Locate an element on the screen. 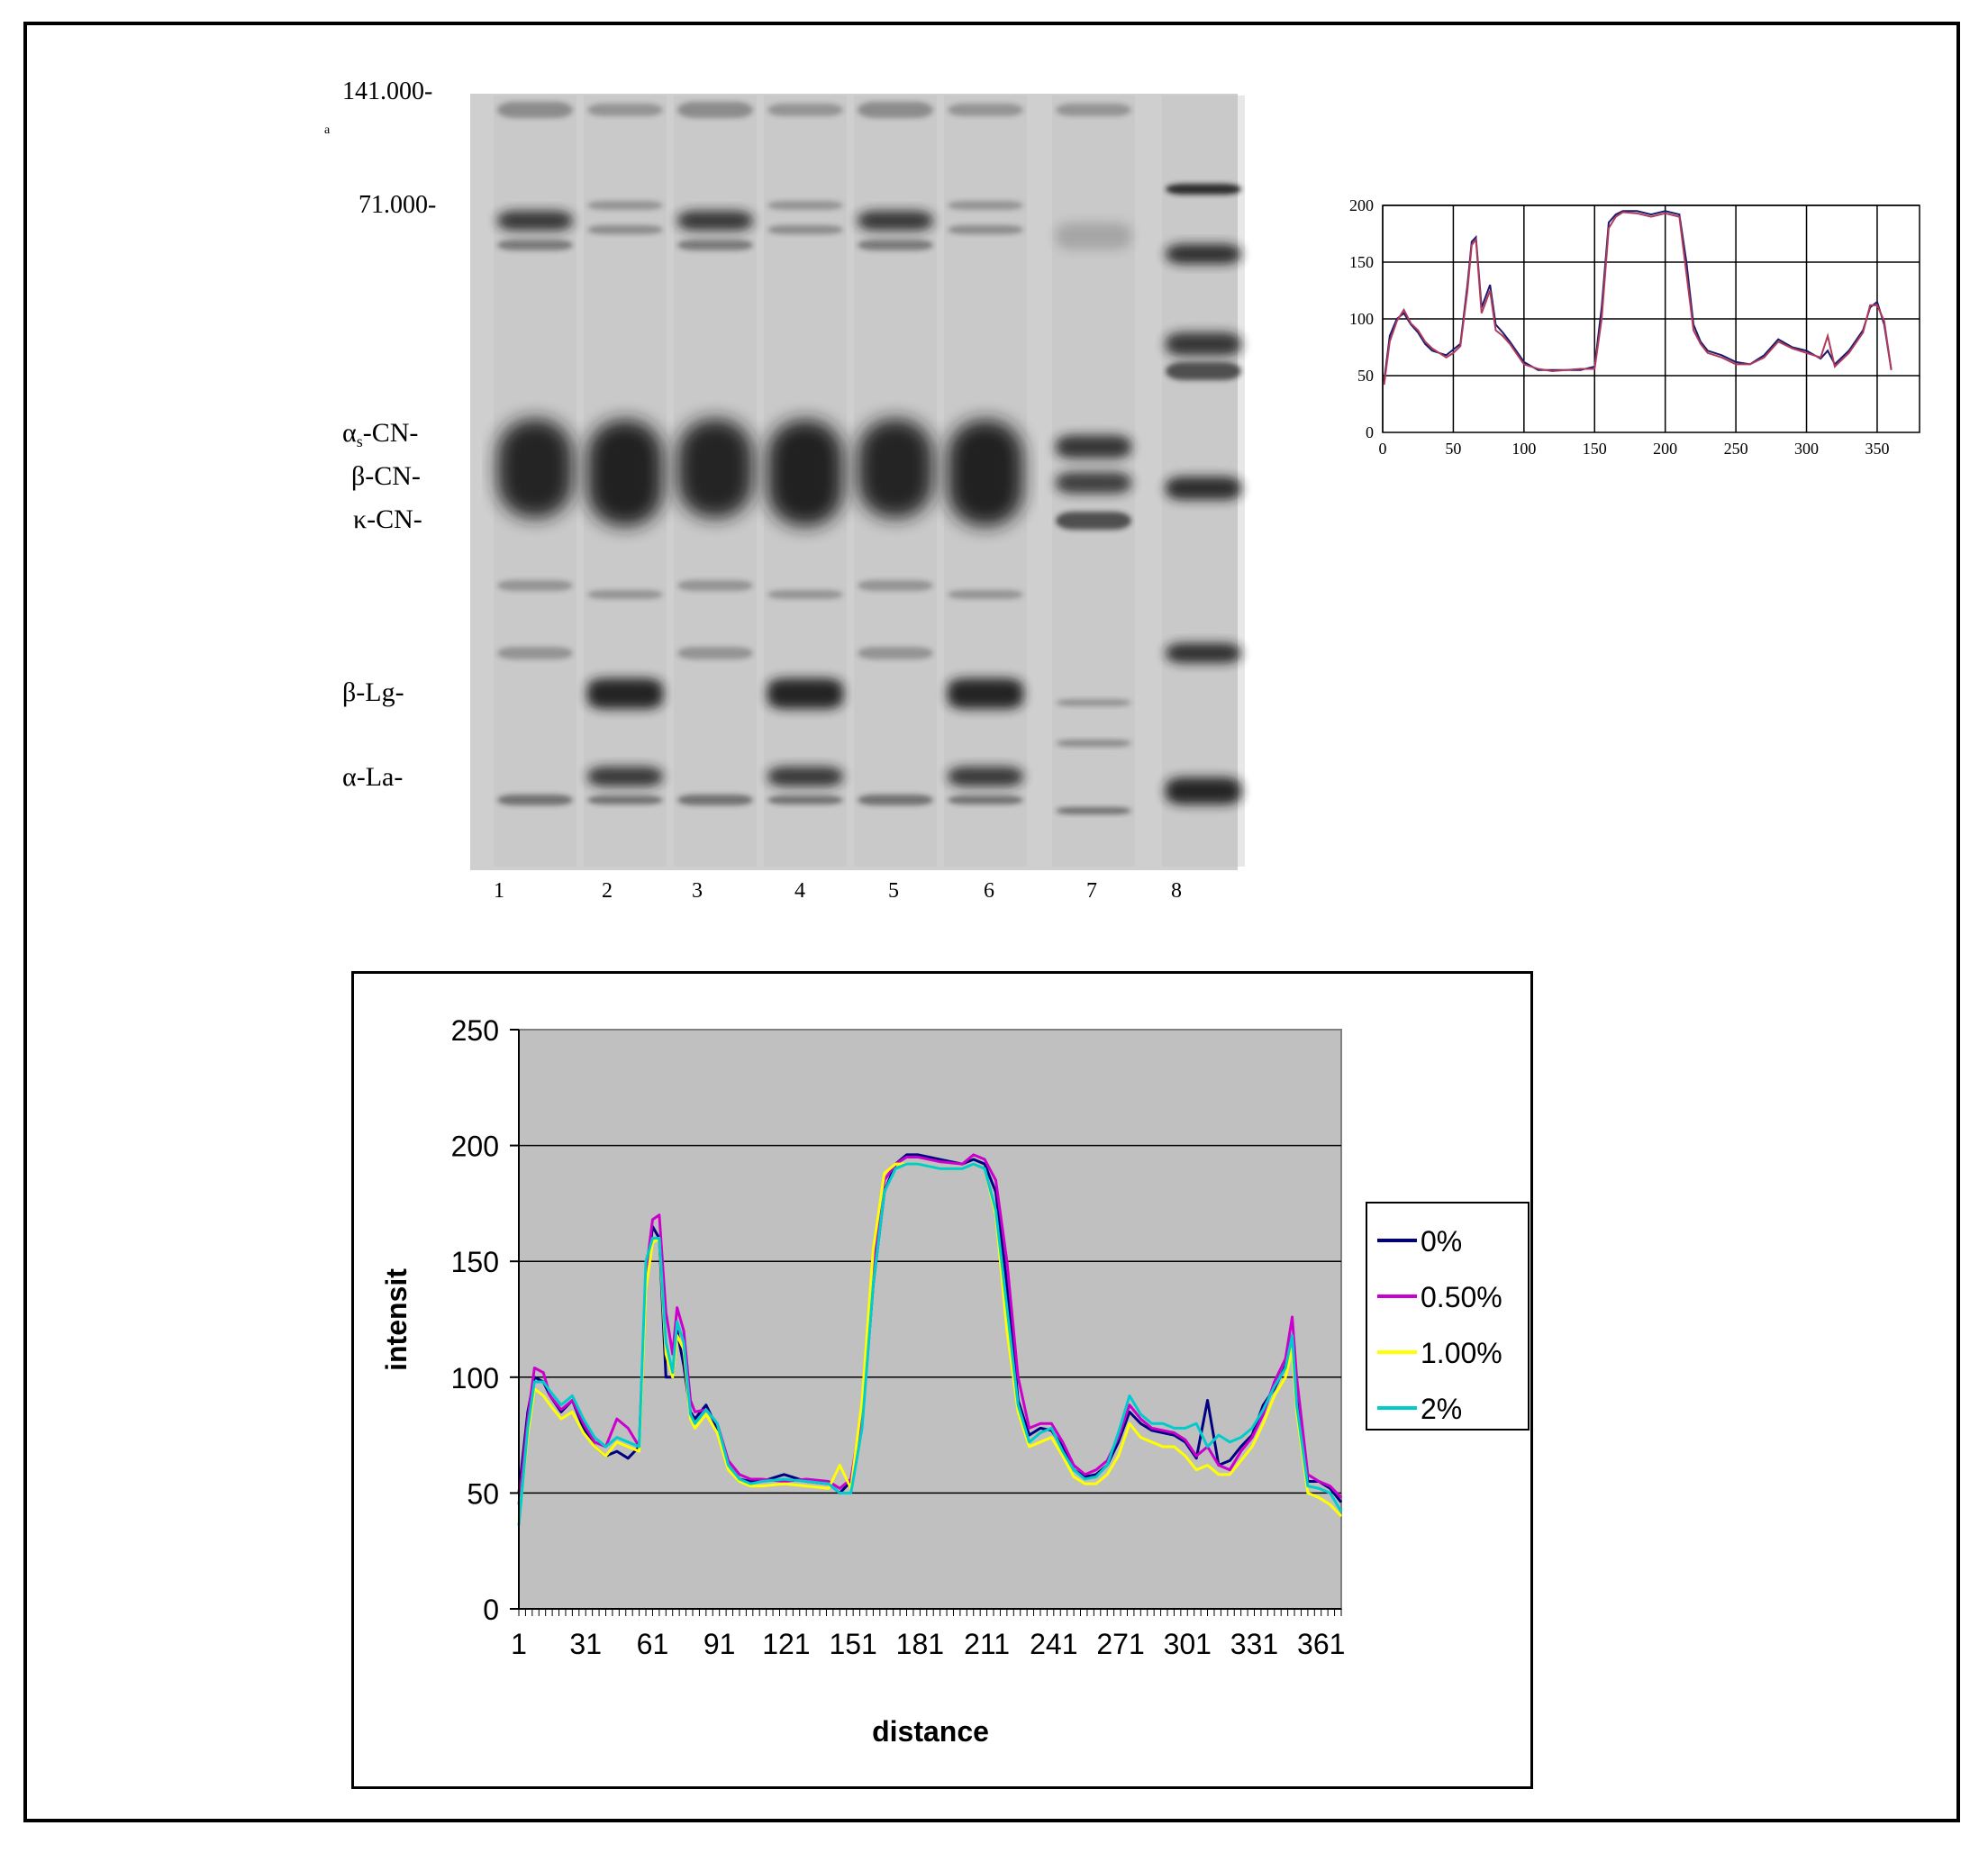 This screenshot has height=1853, width=1988. top-x-tick: 300 is located at coordinates (1807, 449).